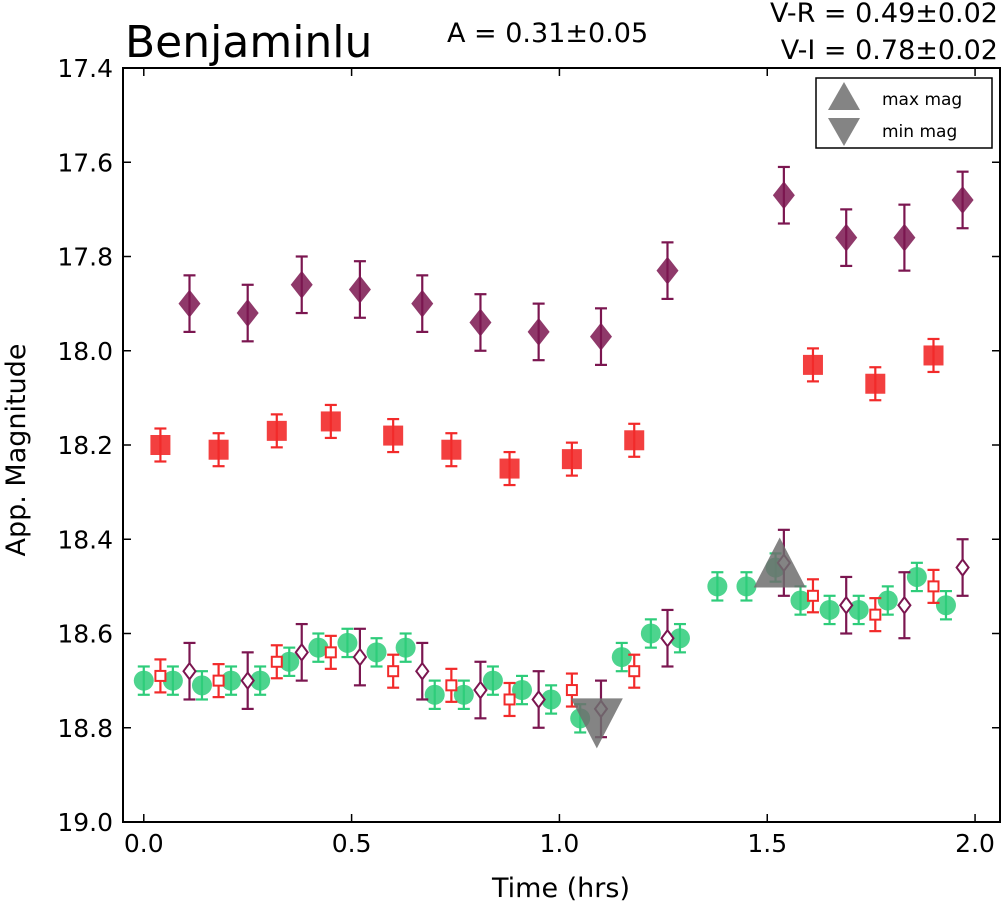  I want to click on y-tick-label: 18.8, so click(85, 728).